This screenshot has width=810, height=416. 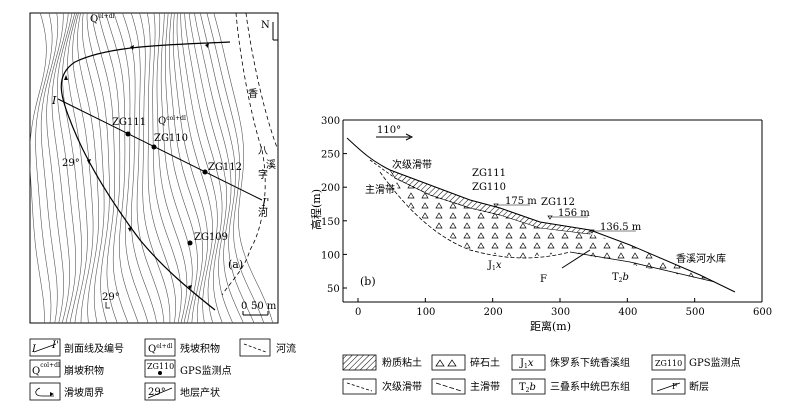 What do you see at coordinates (560, 312) in the screenshot?
I see `x-tick-label: 300` at bounding box center [560, 312].